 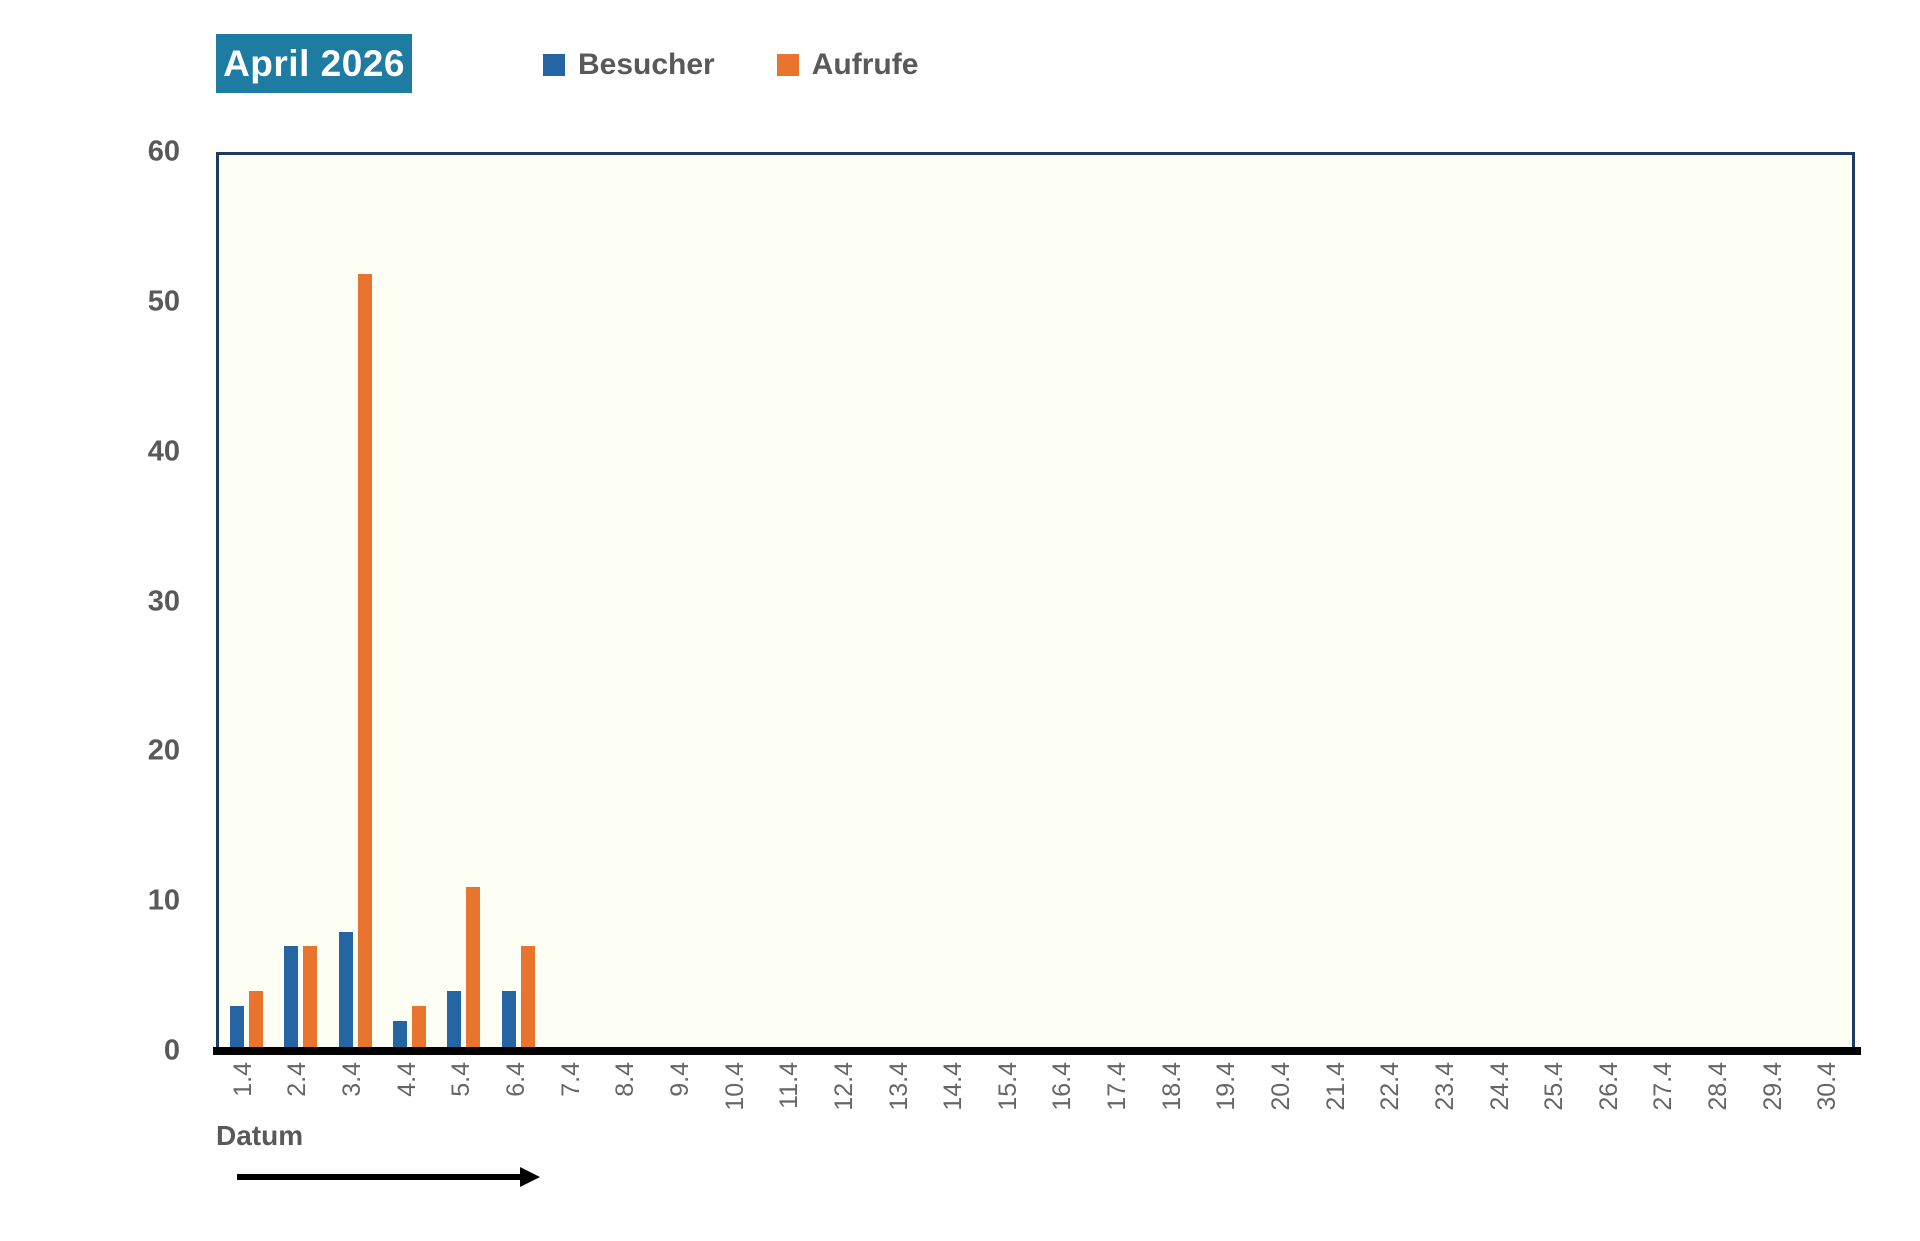 I want to click on chart-title-badge: April 2026, so click(x=314, y=63).